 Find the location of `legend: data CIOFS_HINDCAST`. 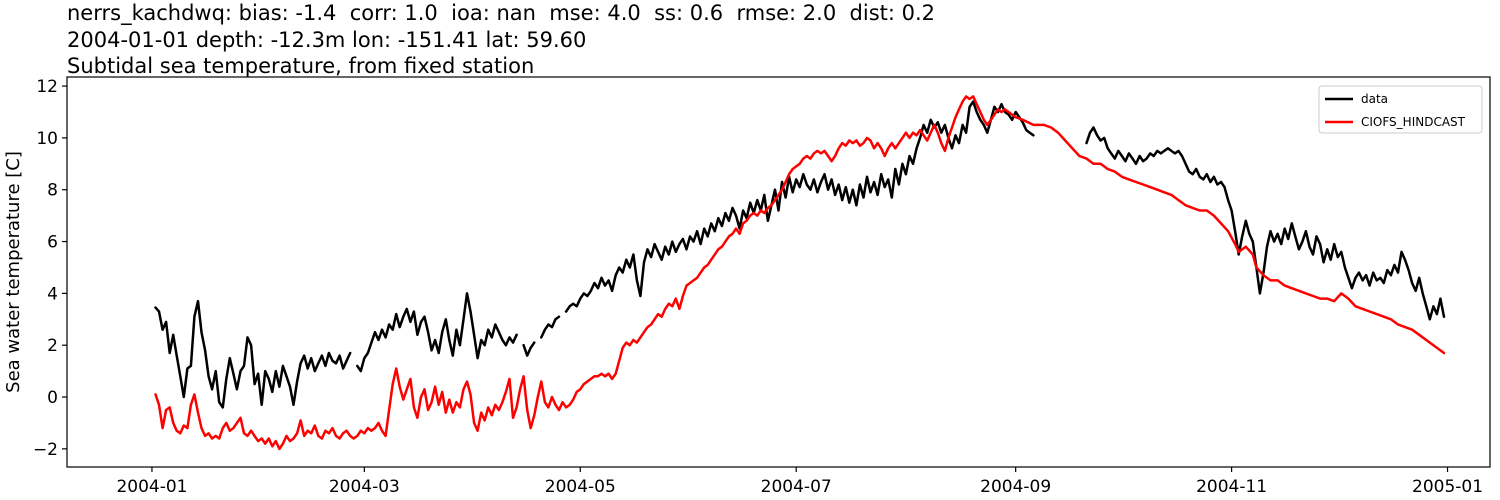

legend: data CIOFS_HINDCAST is located at coordinates (1400, 109).